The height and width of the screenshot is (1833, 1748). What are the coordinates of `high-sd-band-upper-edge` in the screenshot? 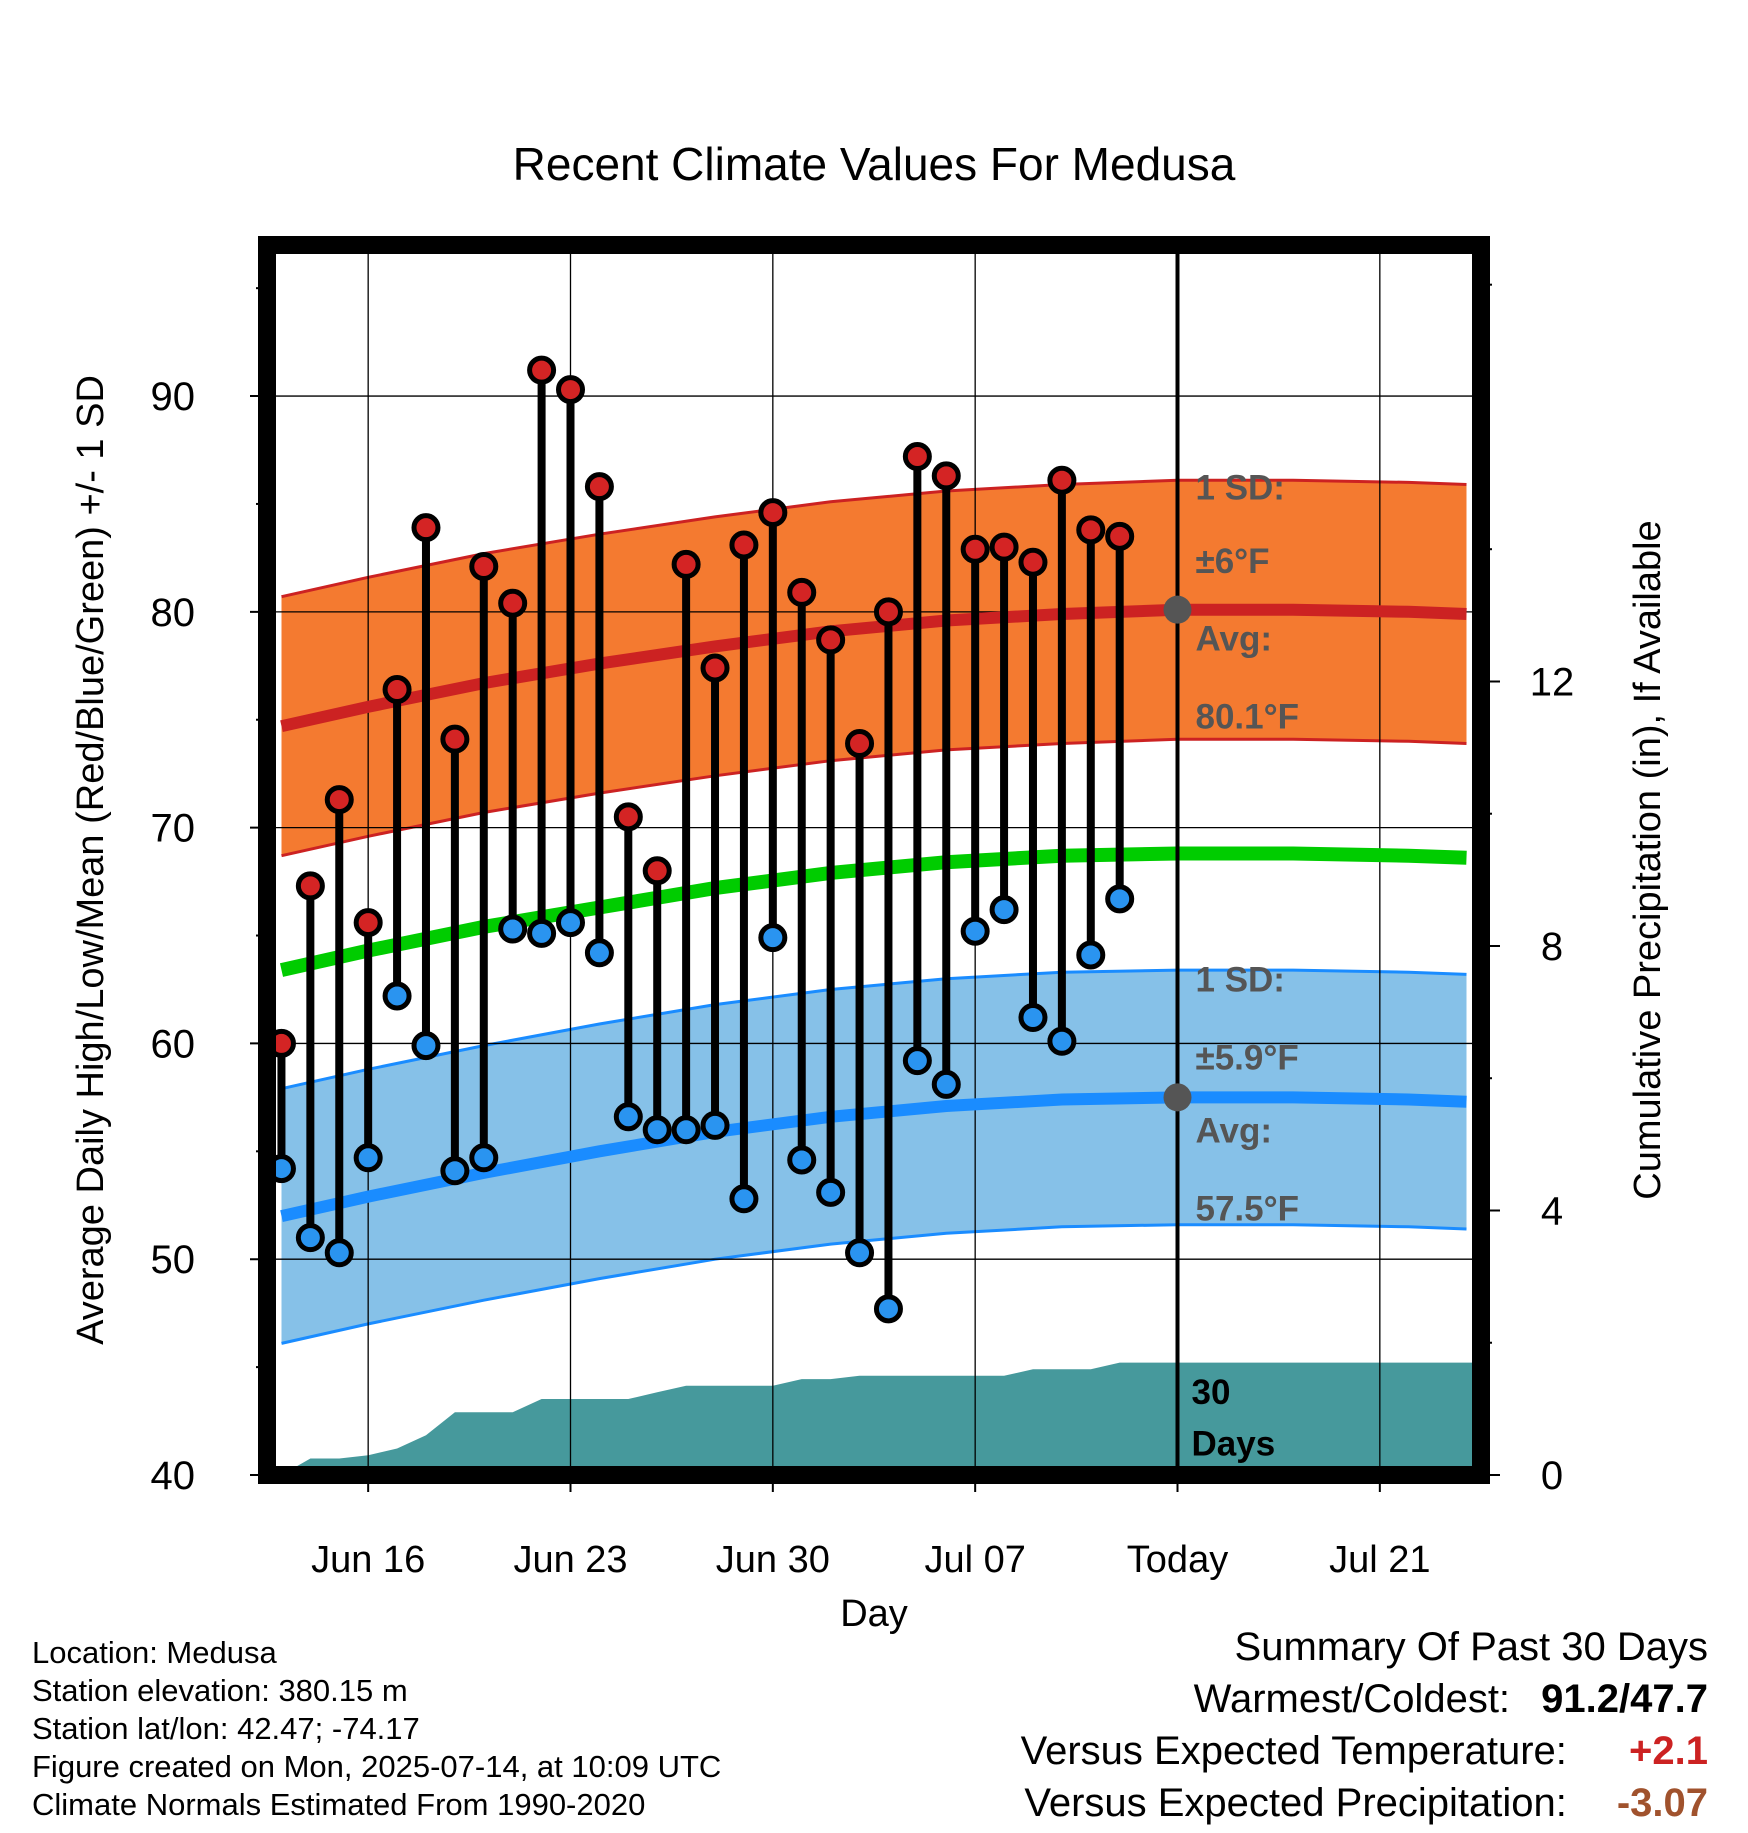 It's located at (874, 538).